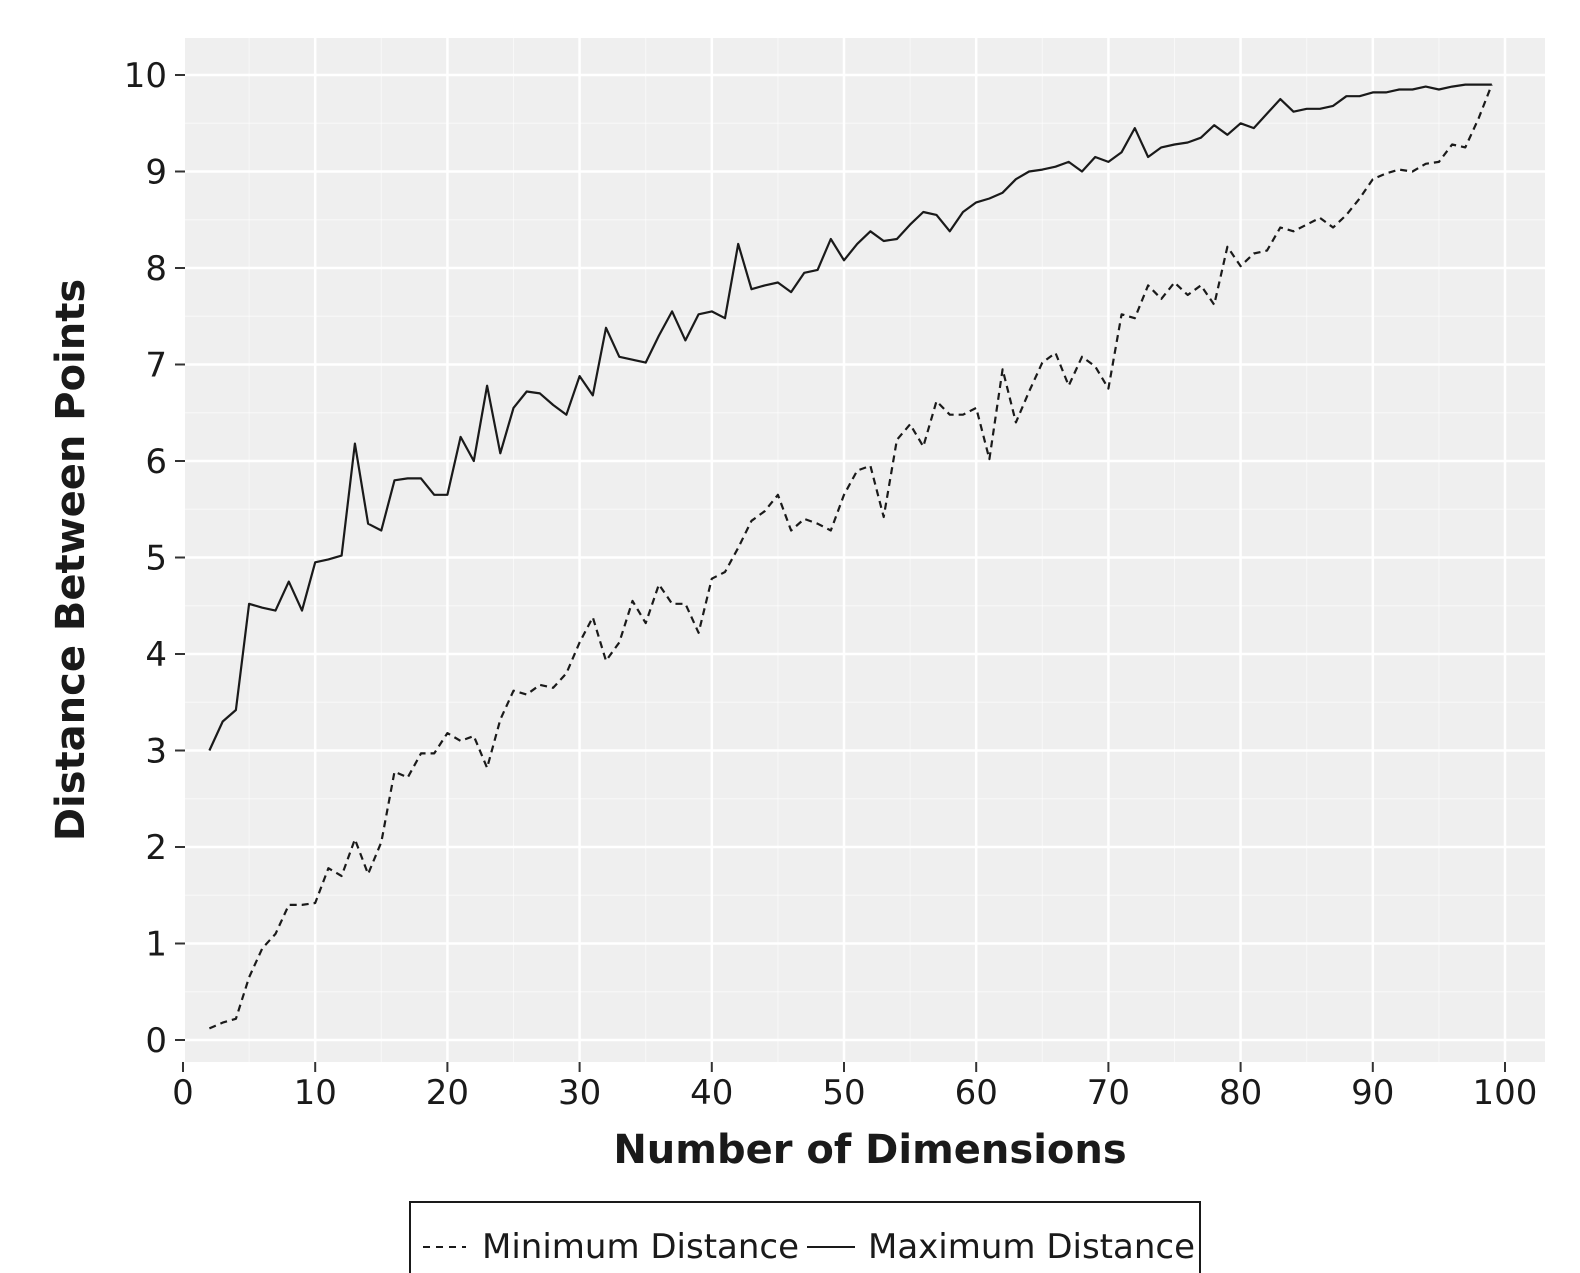 This screenshot has width=1580, height=1273. I want to click on x-tick-label: 20, so click(447, 1093).